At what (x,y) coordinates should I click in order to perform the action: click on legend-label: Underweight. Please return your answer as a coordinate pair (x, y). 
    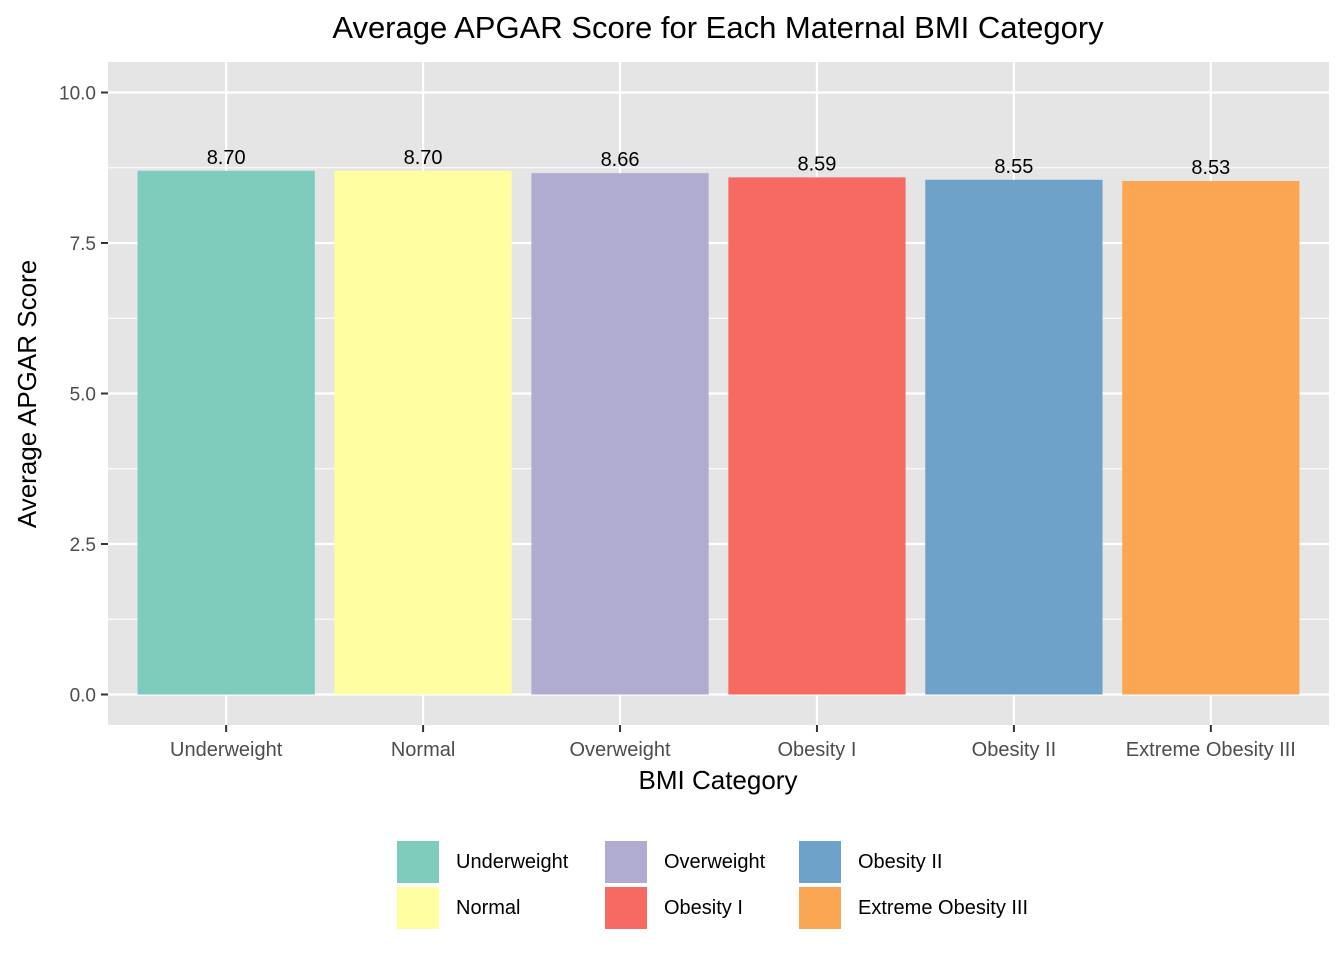
    Looking at the image, I should click on (512, 862).